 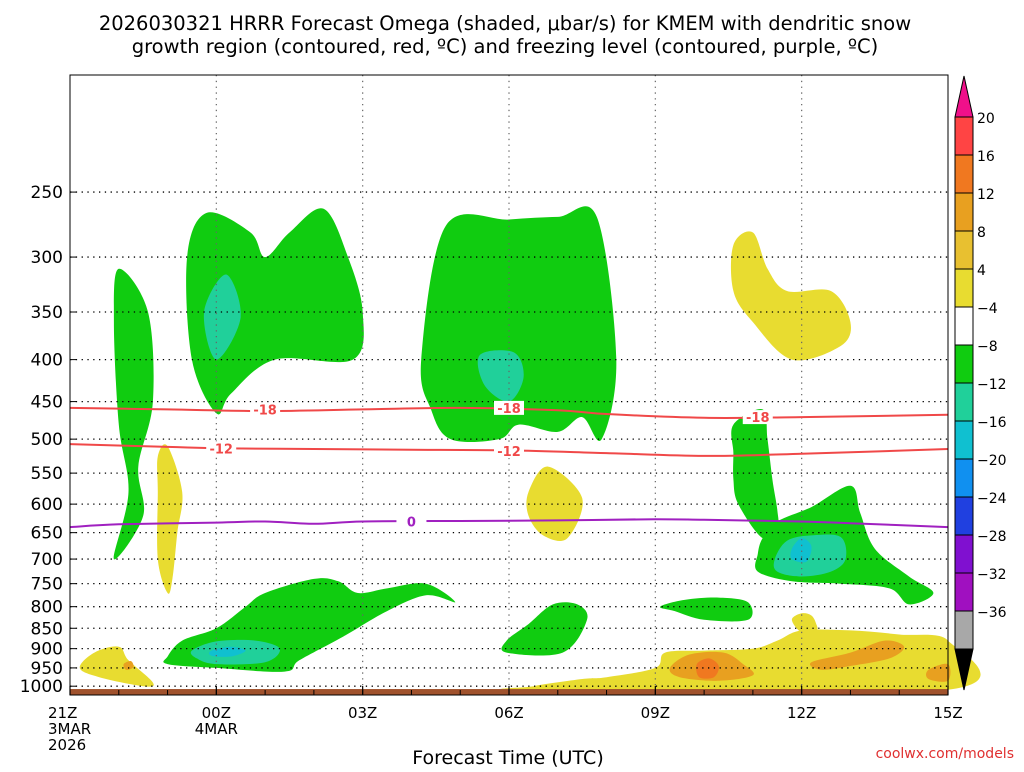 What do you see at coordinates (508, 713) in the screenshot?
I see `x-tick-label: 06Z` at bounding box center [508, 713].